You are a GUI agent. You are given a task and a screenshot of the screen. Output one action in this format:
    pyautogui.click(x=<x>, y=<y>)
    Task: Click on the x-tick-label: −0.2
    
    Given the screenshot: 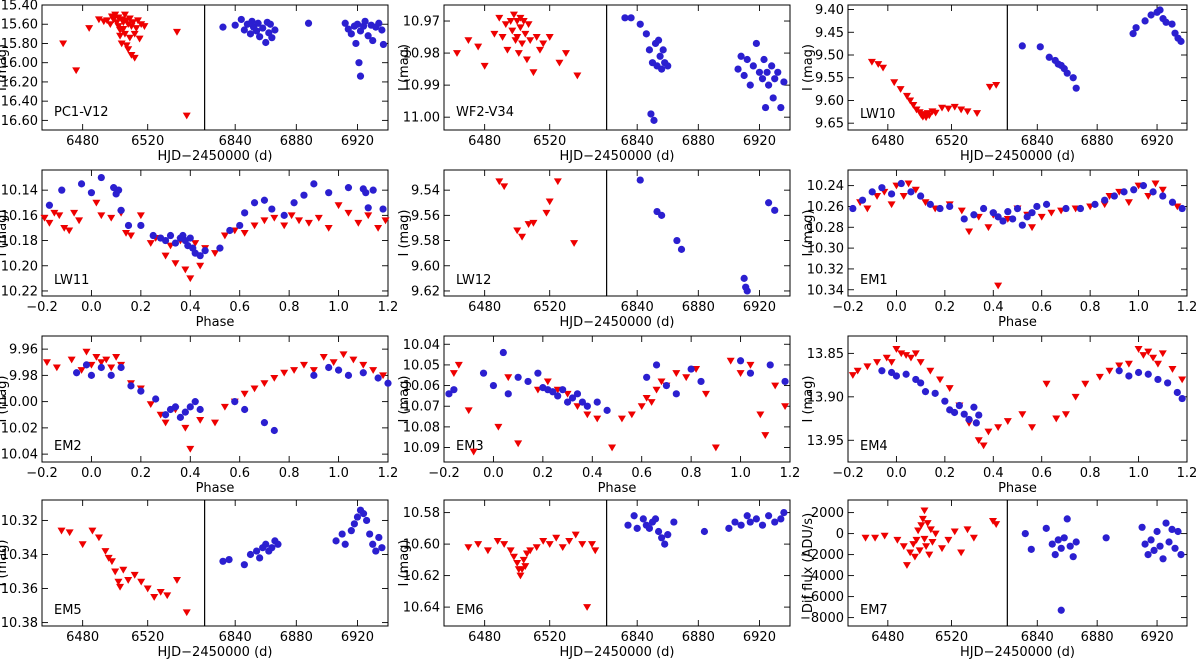 What is the action you would take?
    pyautogui.click(x=848, y=307)
    